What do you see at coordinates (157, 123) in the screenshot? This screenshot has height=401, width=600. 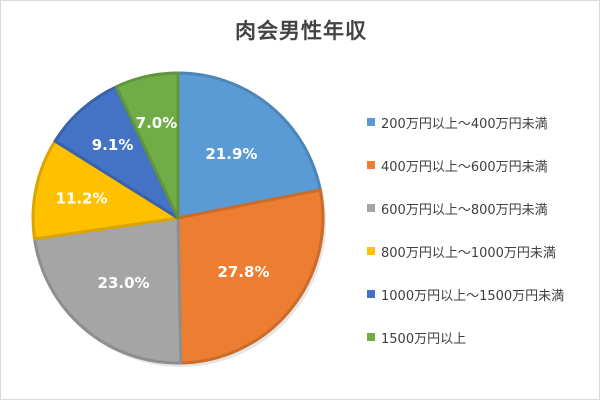 I see `data-label-6: 7.0%` at bounding box center [157, 123].